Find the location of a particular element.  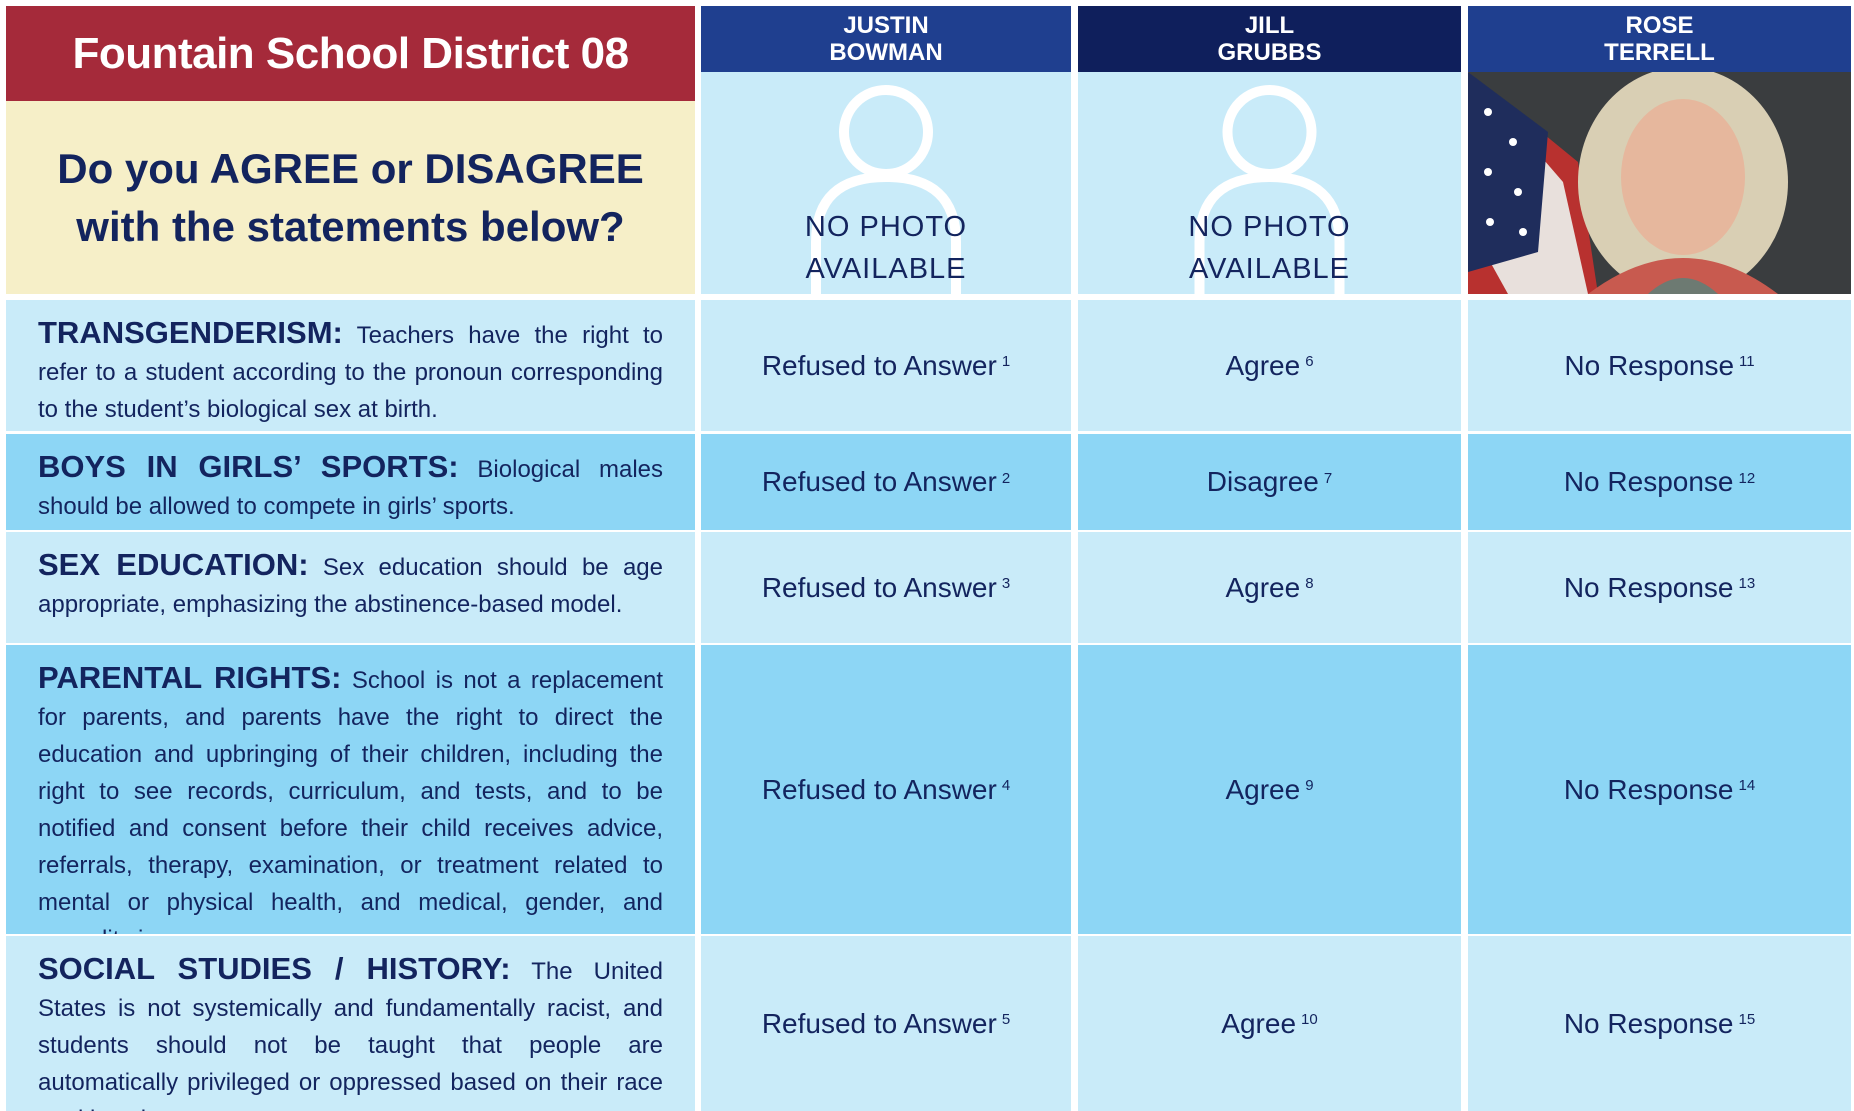

footnote: 4 is located at coordinates (1006, 785).